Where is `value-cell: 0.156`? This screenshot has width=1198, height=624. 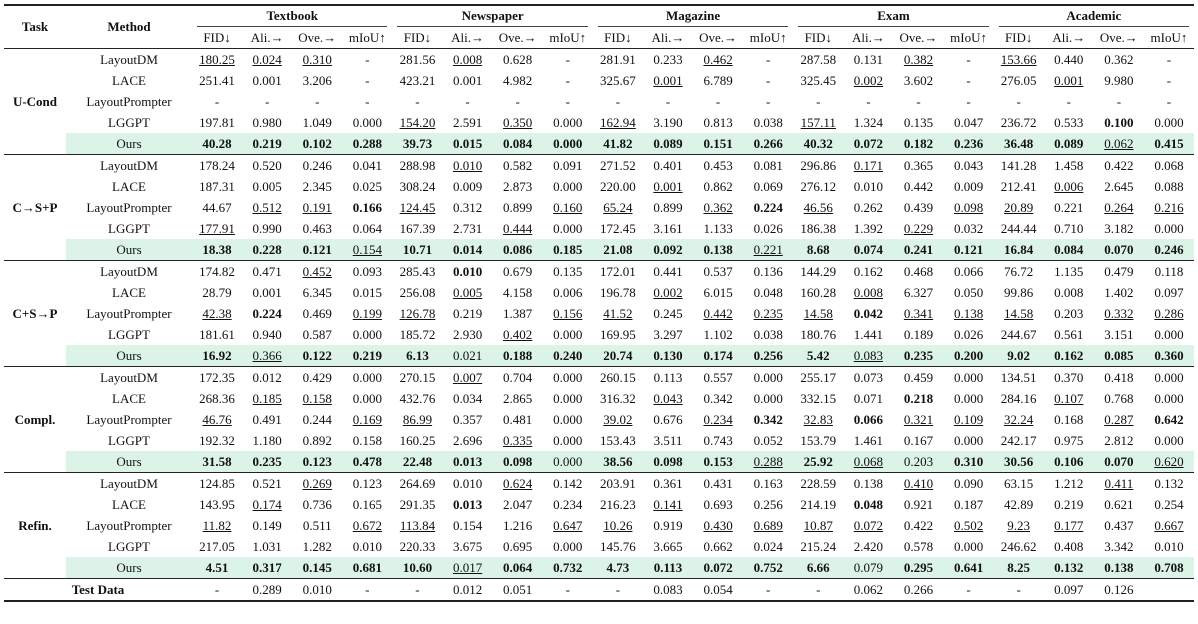
value-cell: 0.156 is located at coordinates (568, 313).